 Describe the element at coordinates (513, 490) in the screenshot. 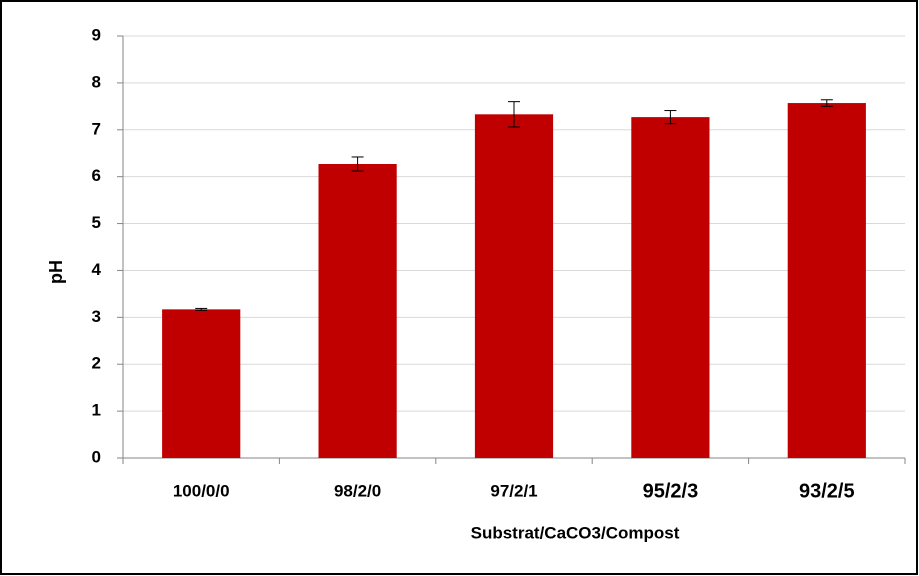

I see `x-tick-label: 97/2/1` at that location.